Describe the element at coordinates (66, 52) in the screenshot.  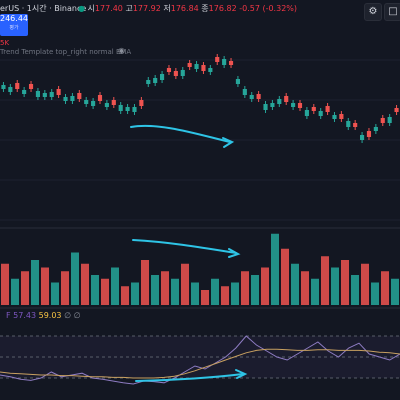
I see `indicator-legend: Trend Template top_right normal EMA` at that location.